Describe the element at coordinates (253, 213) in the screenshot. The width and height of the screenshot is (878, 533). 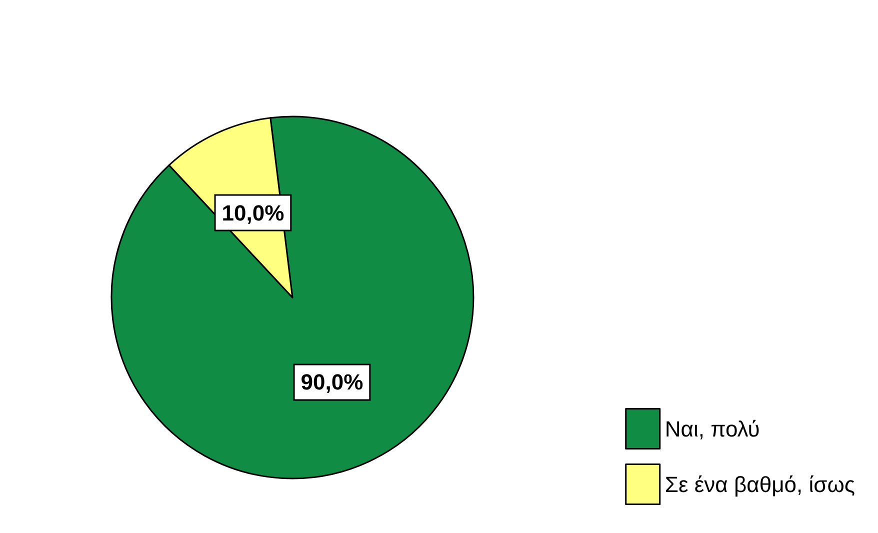
I see `data-label: 10,0%` at that location.